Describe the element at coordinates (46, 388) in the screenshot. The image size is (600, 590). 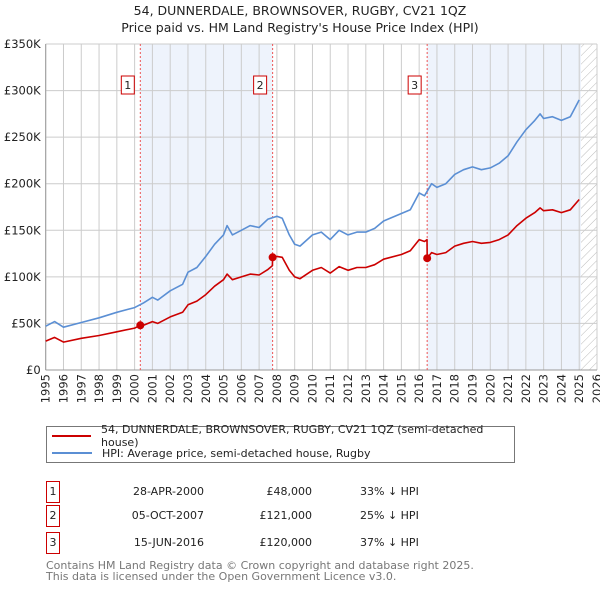
I see `x-tick-label: 1995` at that location.